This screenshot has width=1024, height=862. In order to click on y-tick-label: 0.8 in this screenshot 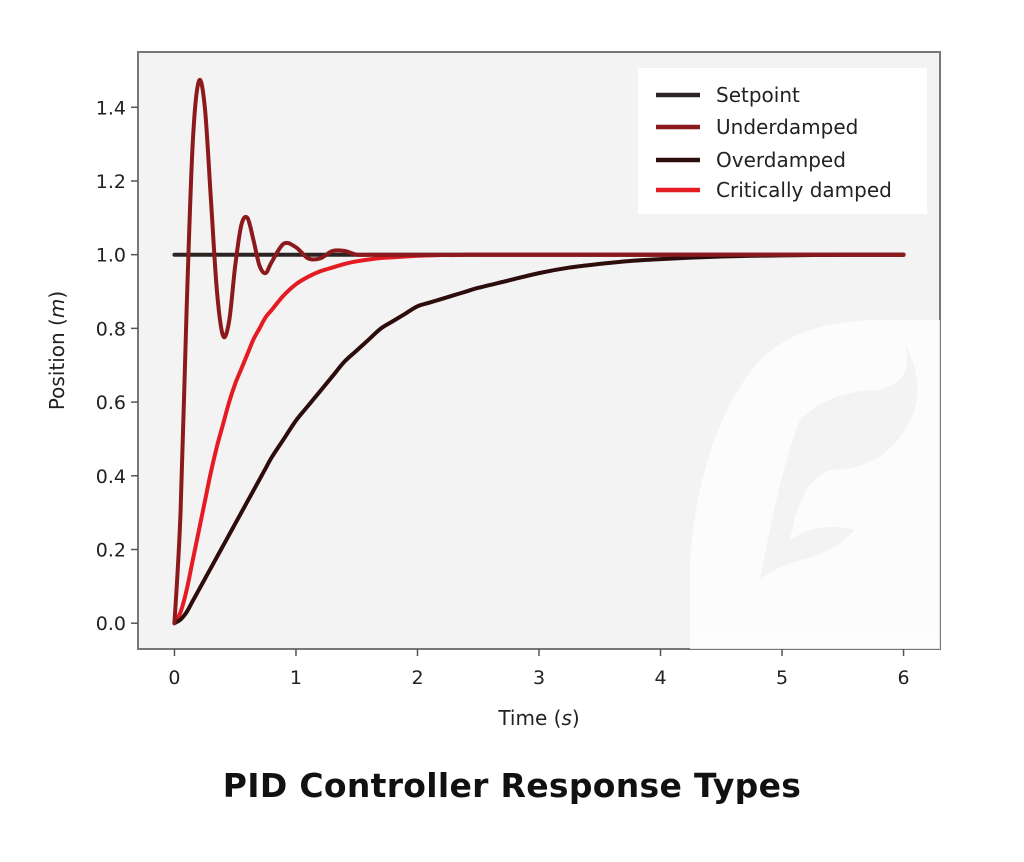, I will do `click(111, 329)`.